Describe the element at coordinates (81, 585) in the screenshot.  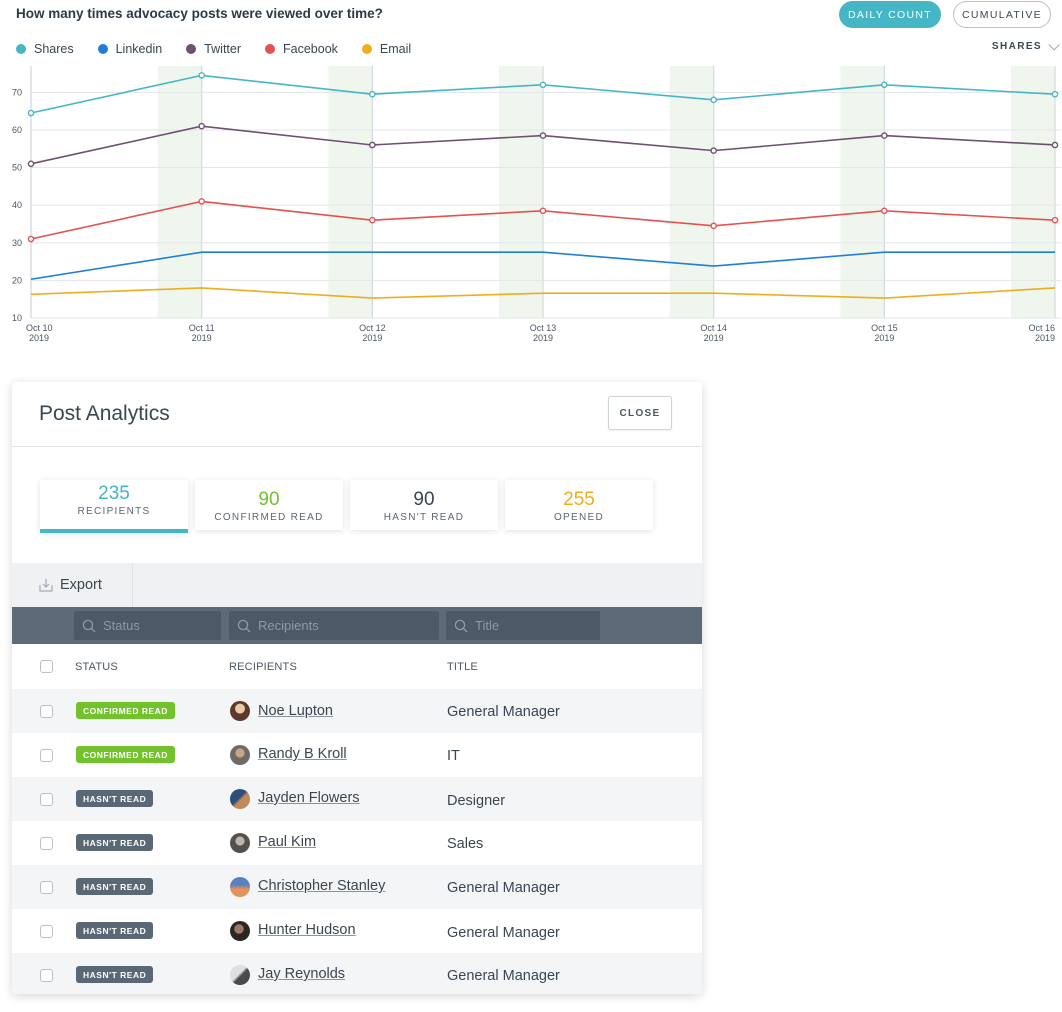
I see `export-label: Export` at that location.